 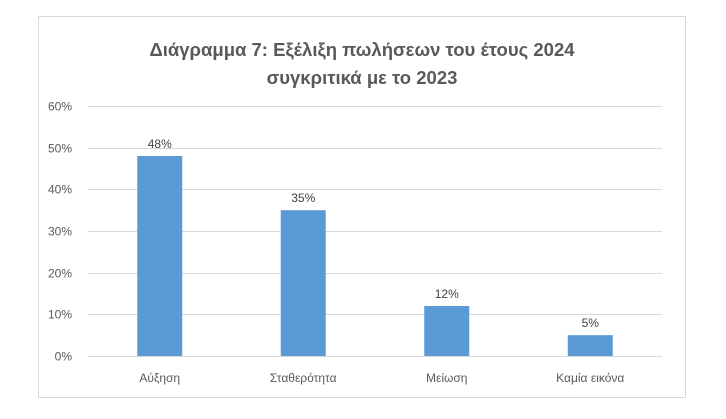 What do you see at coordinates (160, 144) in the screenshot?
I see `data-label: 48%` at bounding box center [160, 144].